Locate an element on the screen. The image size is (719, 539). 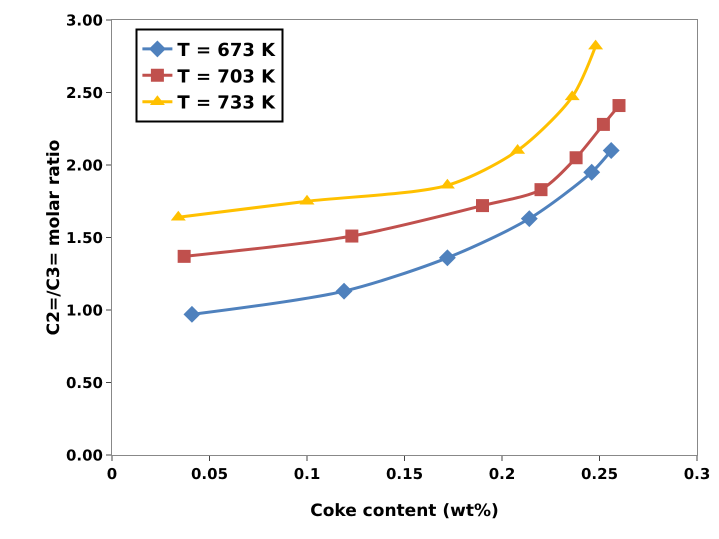
y-tick-label: 0.00 is located at coordinates (84, 455).